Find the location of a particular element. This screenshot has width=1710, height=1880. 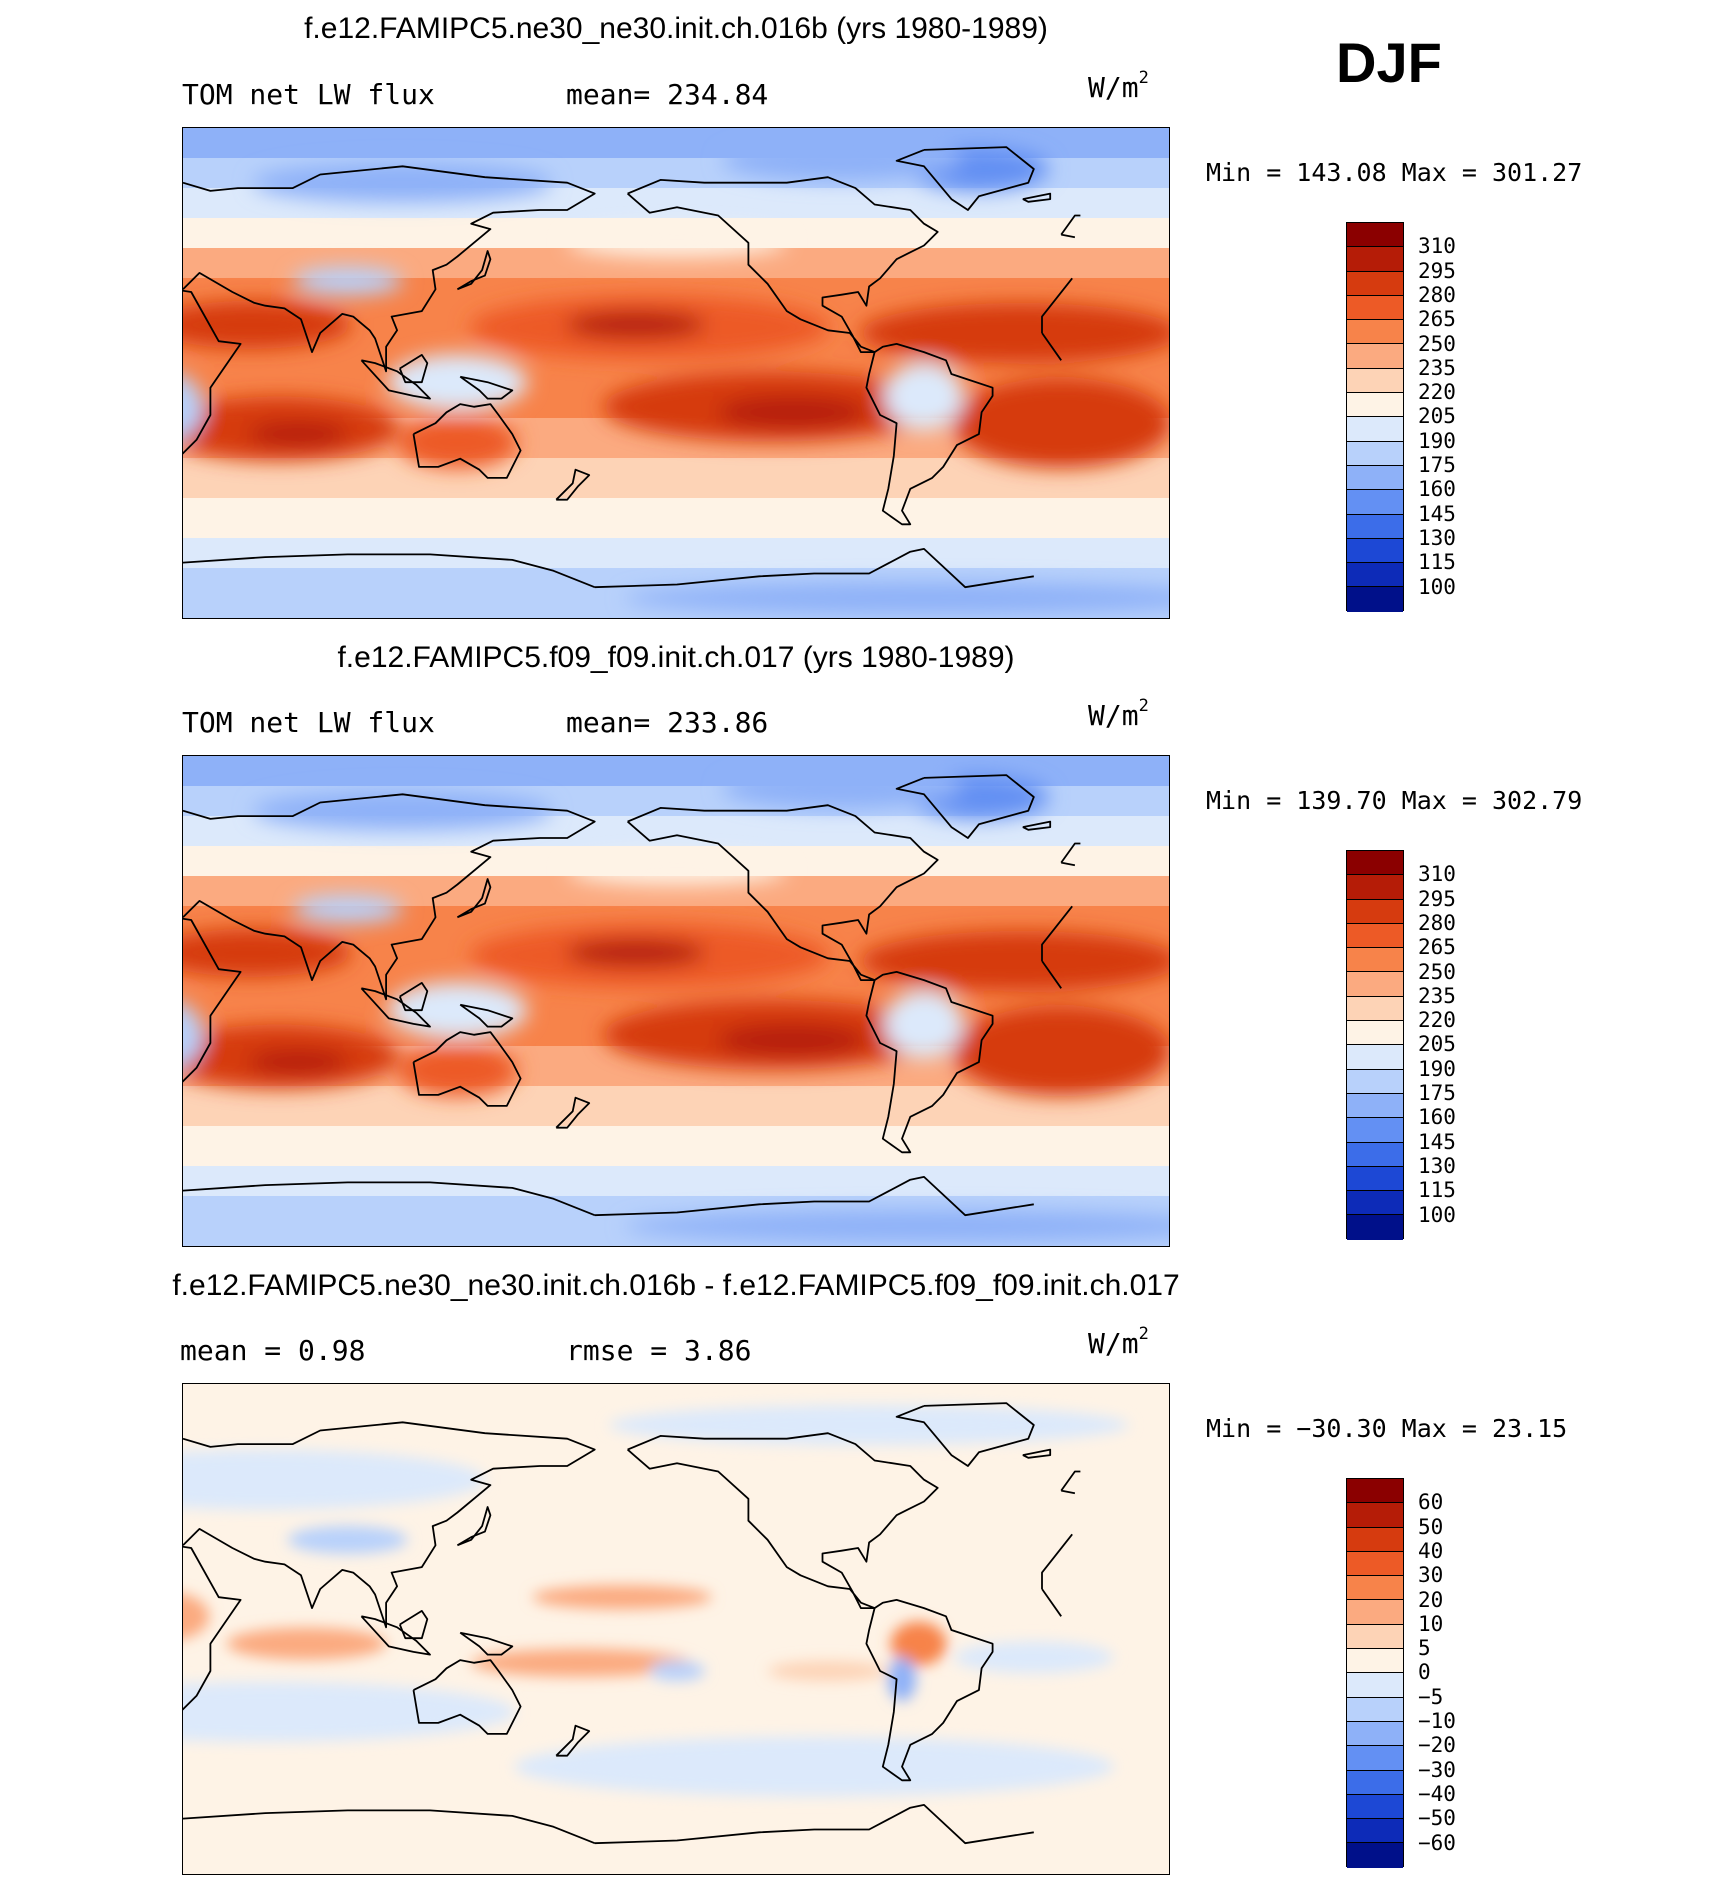

colorbar-tick-label: 235 is located at coordinates (1437, 367).